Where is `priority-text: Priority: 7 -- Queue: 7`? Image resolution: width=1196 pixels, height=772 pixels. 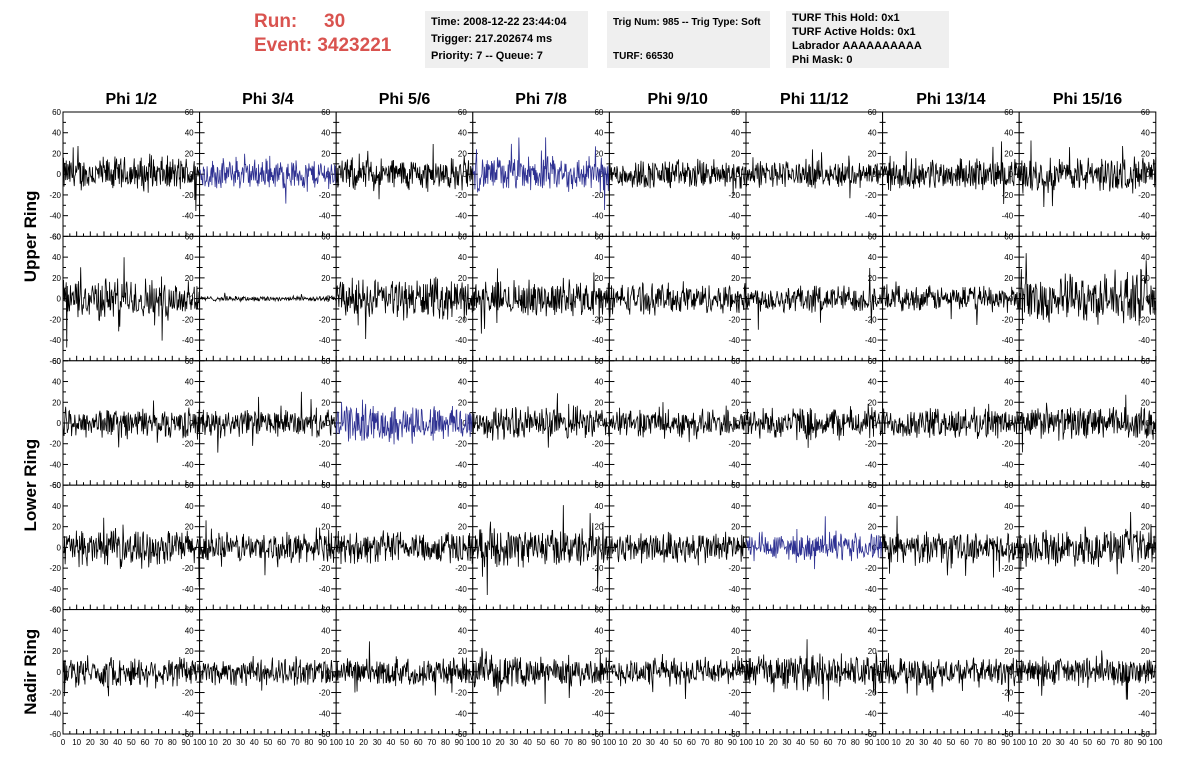
priority-text: Priority: 7 -- Queue: 7 is located at coordinates (487, 56).